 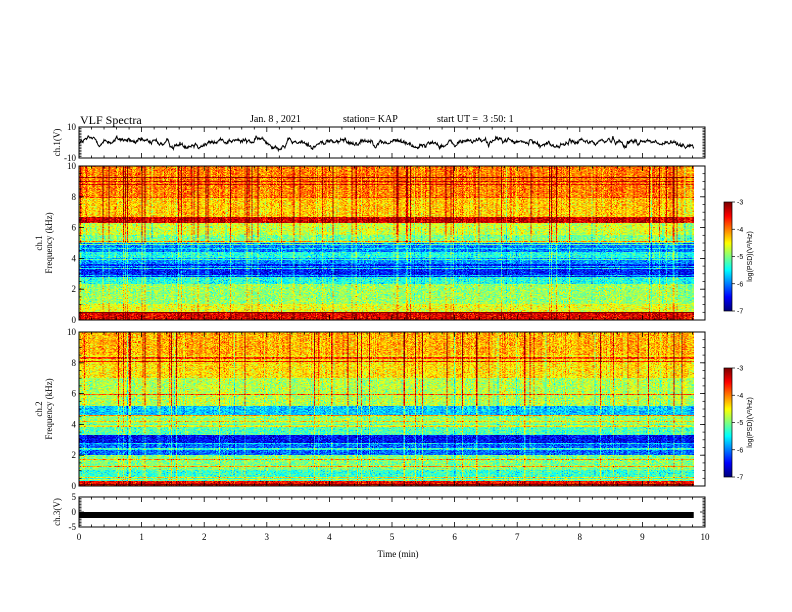 What do you see at coordinates (706, 537) in the screenshot?
I see `x-tick-label: 10` at bounding box center [706, 537].